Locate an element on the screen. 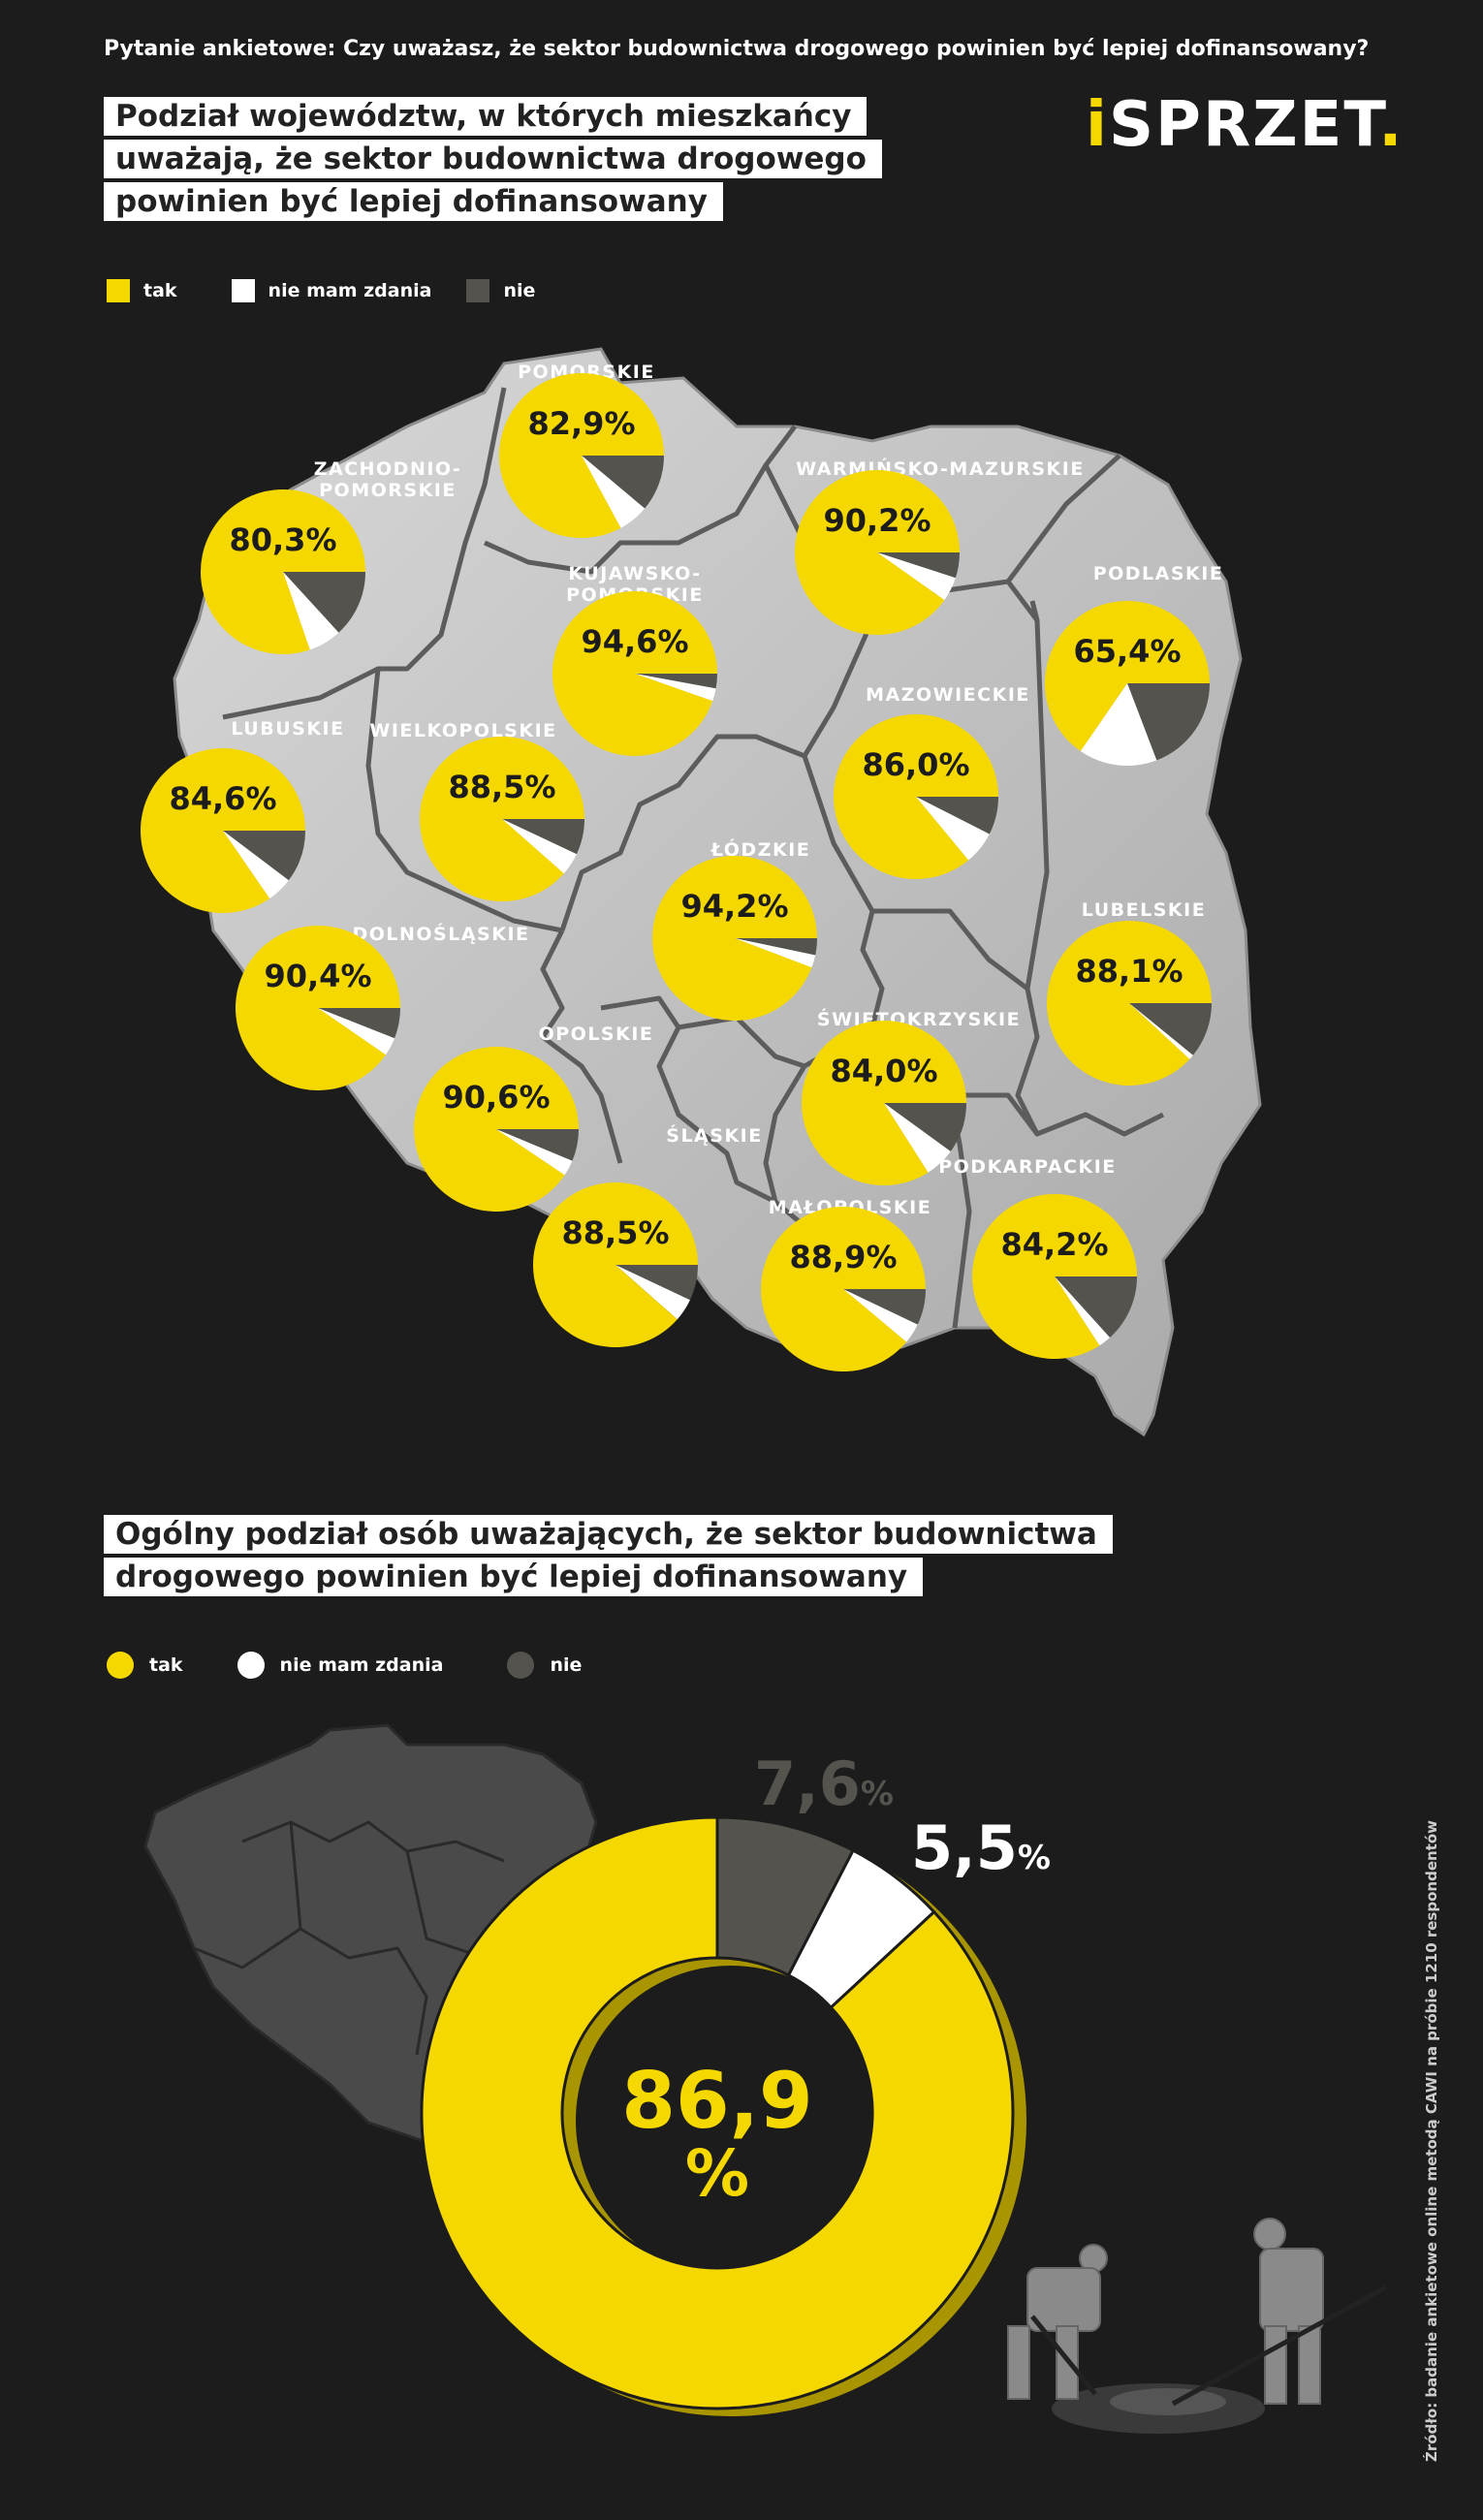 The width and height of the screenshot is (1483, 2520). region-pie: 90,4% is located at coordinates (318, 1007).